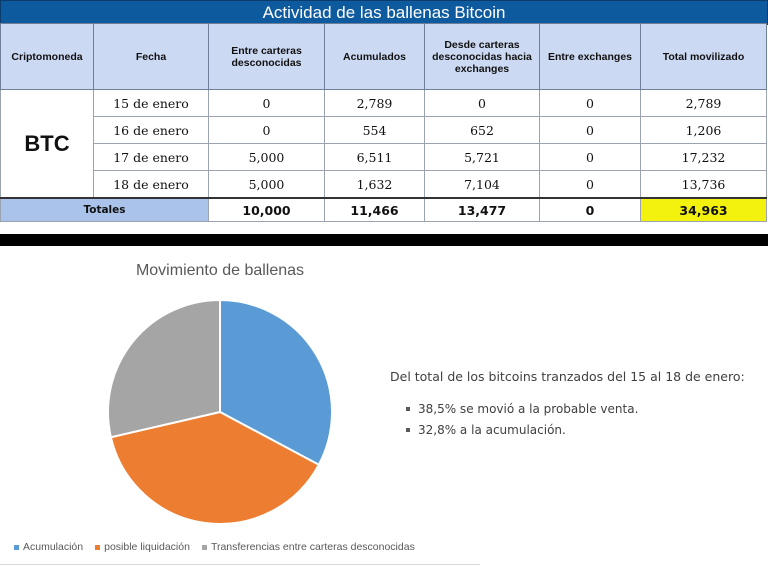 The height and width of the screenshot is (567, 768). I want to click on list-item: 32,8% a la acumulación., so click(575, 430).